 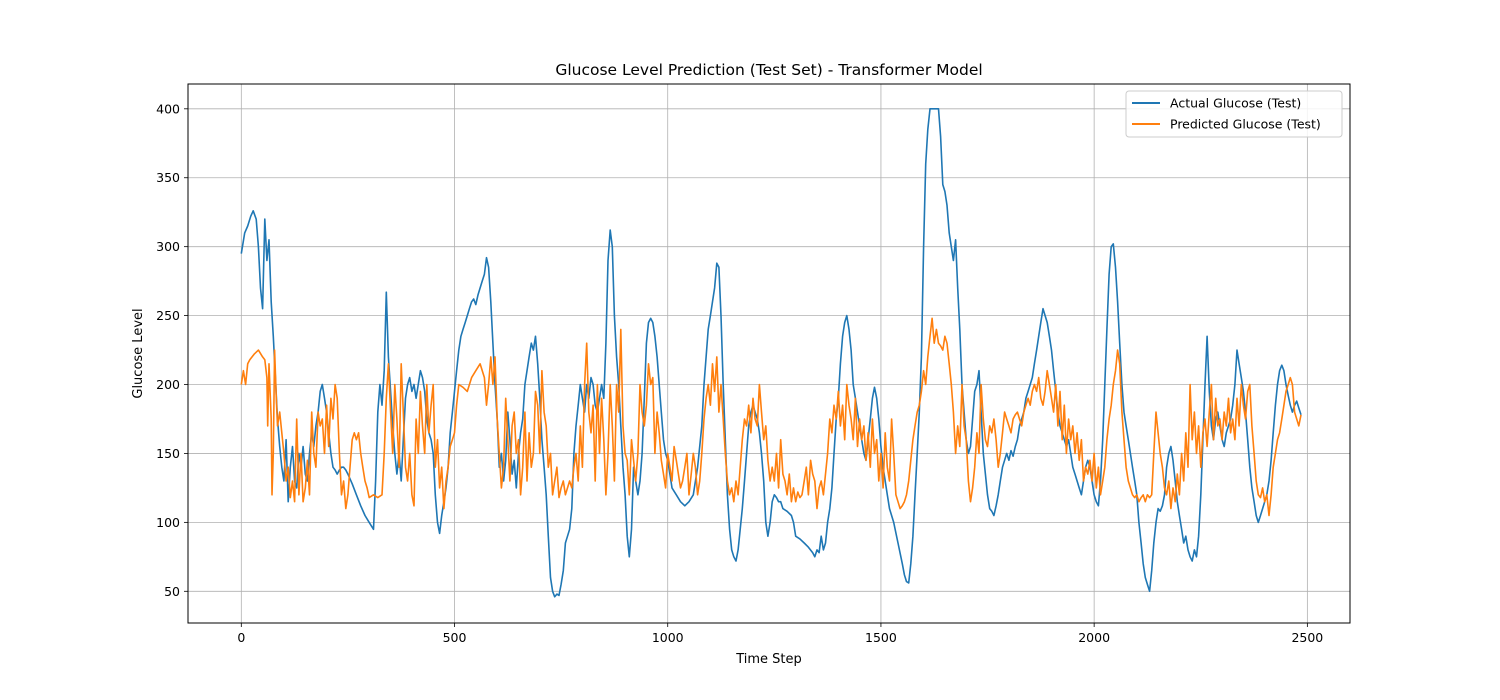 I want to click on y-tick-label: 50, so click(x=172, y=591).